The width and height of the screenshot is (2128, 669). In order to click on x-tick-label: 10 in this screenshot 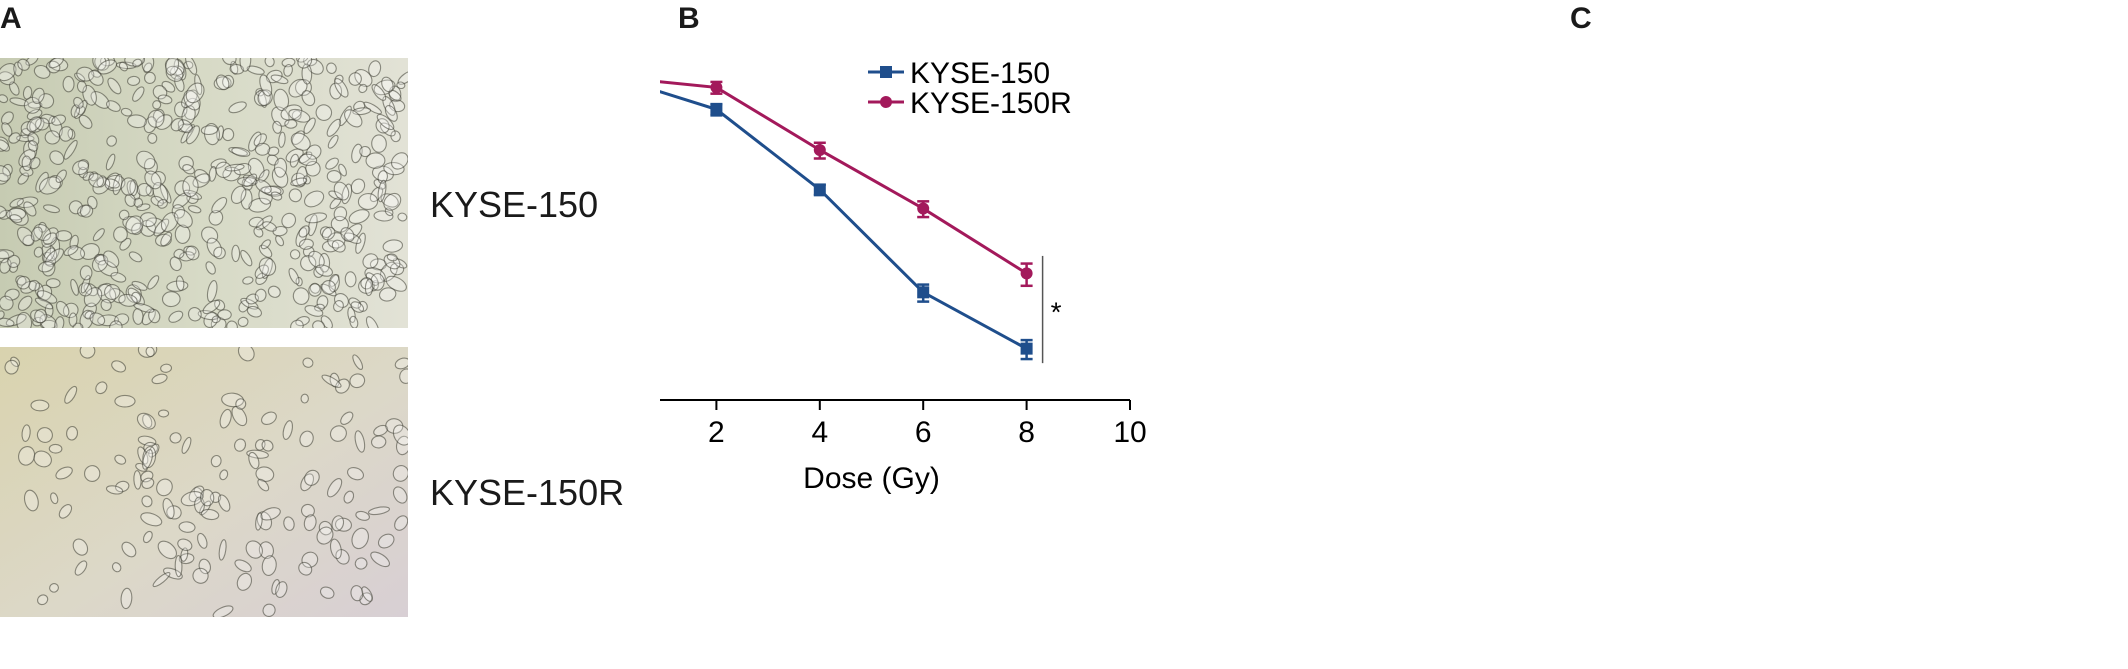, I will do `click(1129, 432)`.